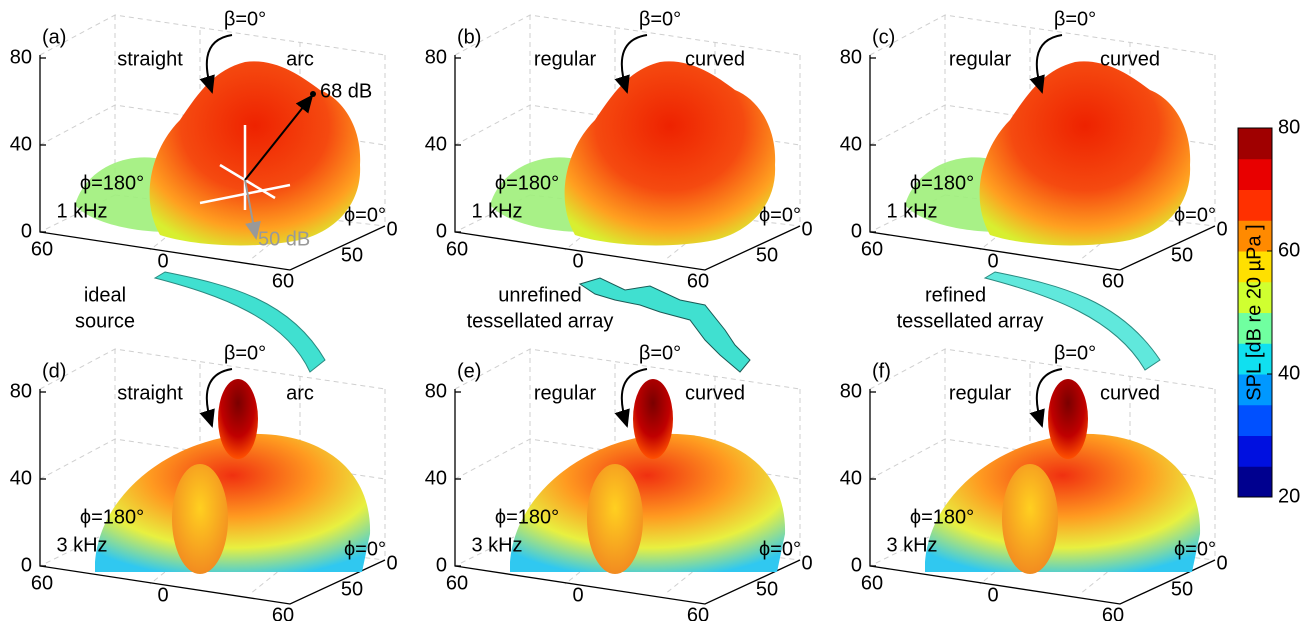 The height and width of the screenshot is (626, 1315). What do you see at coordinates (54, 37) in the screenshot?
I see `panel-label: (a)` at bounding box center [54, 37].